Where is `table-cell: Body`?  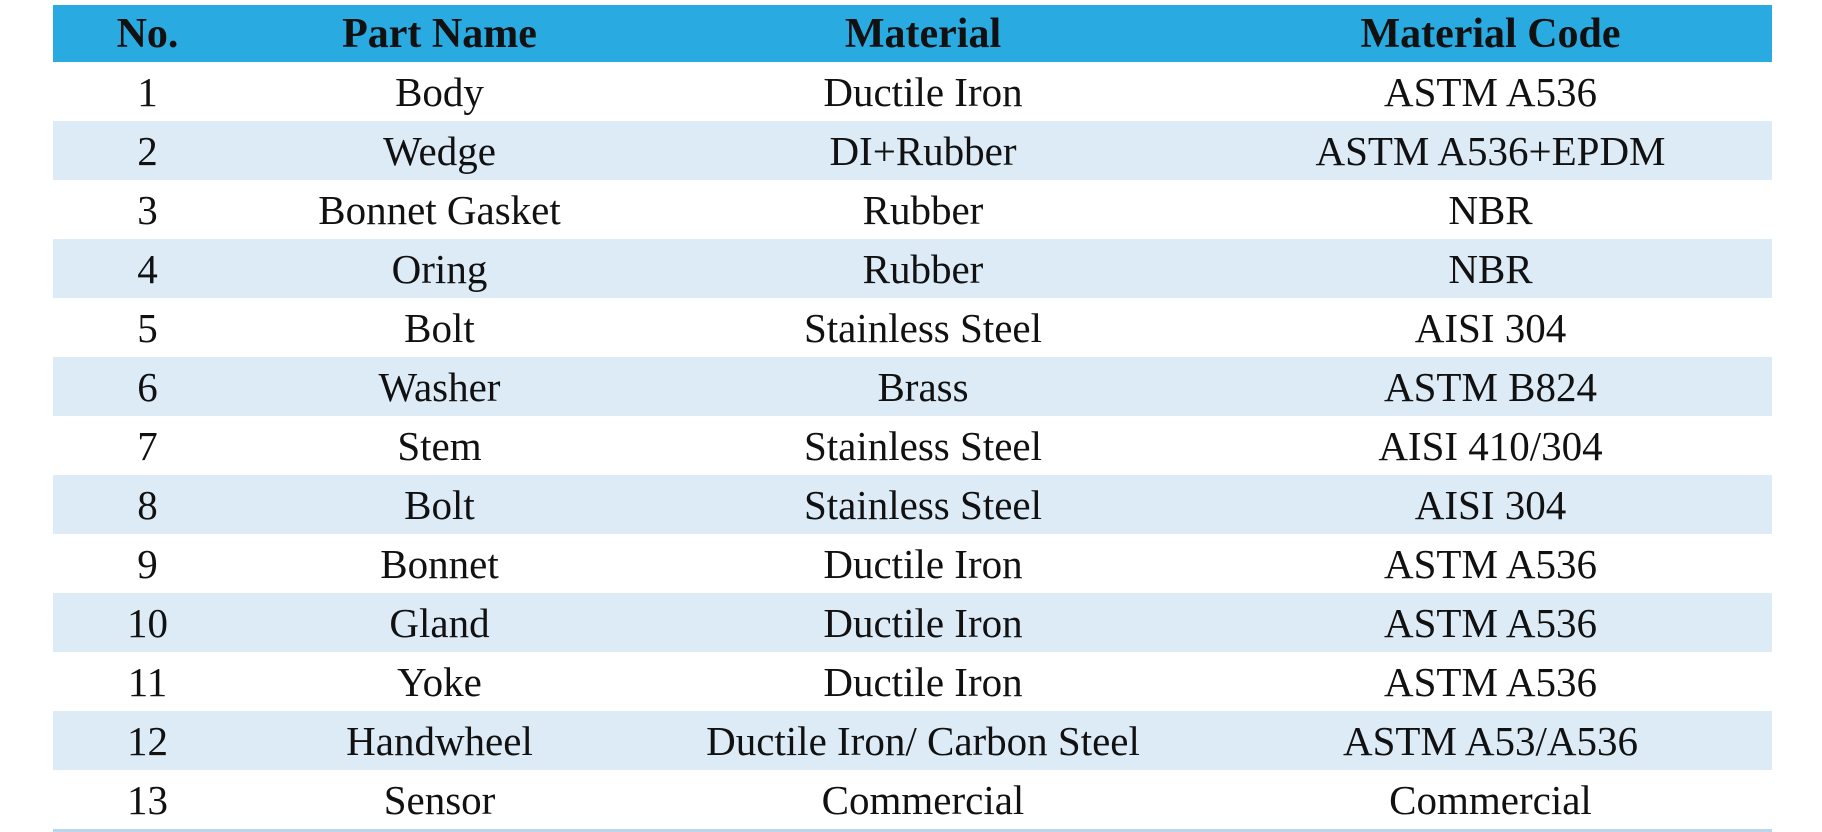
table-cell: Body is located at coordinates (439, 91).